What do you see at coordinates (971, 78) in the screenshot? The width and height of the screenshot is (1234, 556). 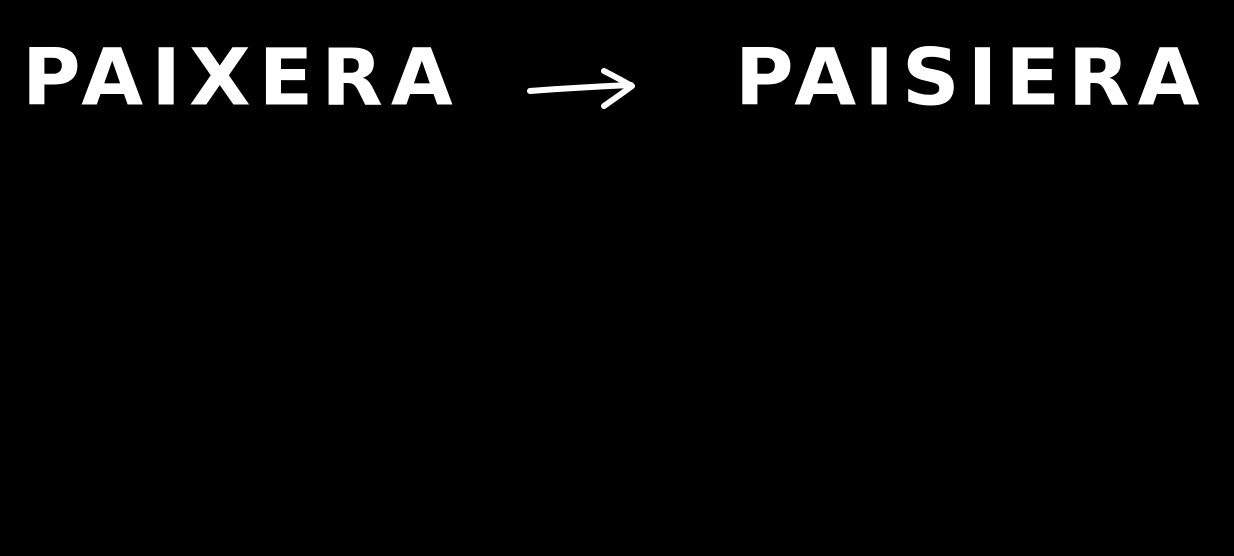 I see `target-word: PAISIERA` at bounding box center [971, 78].